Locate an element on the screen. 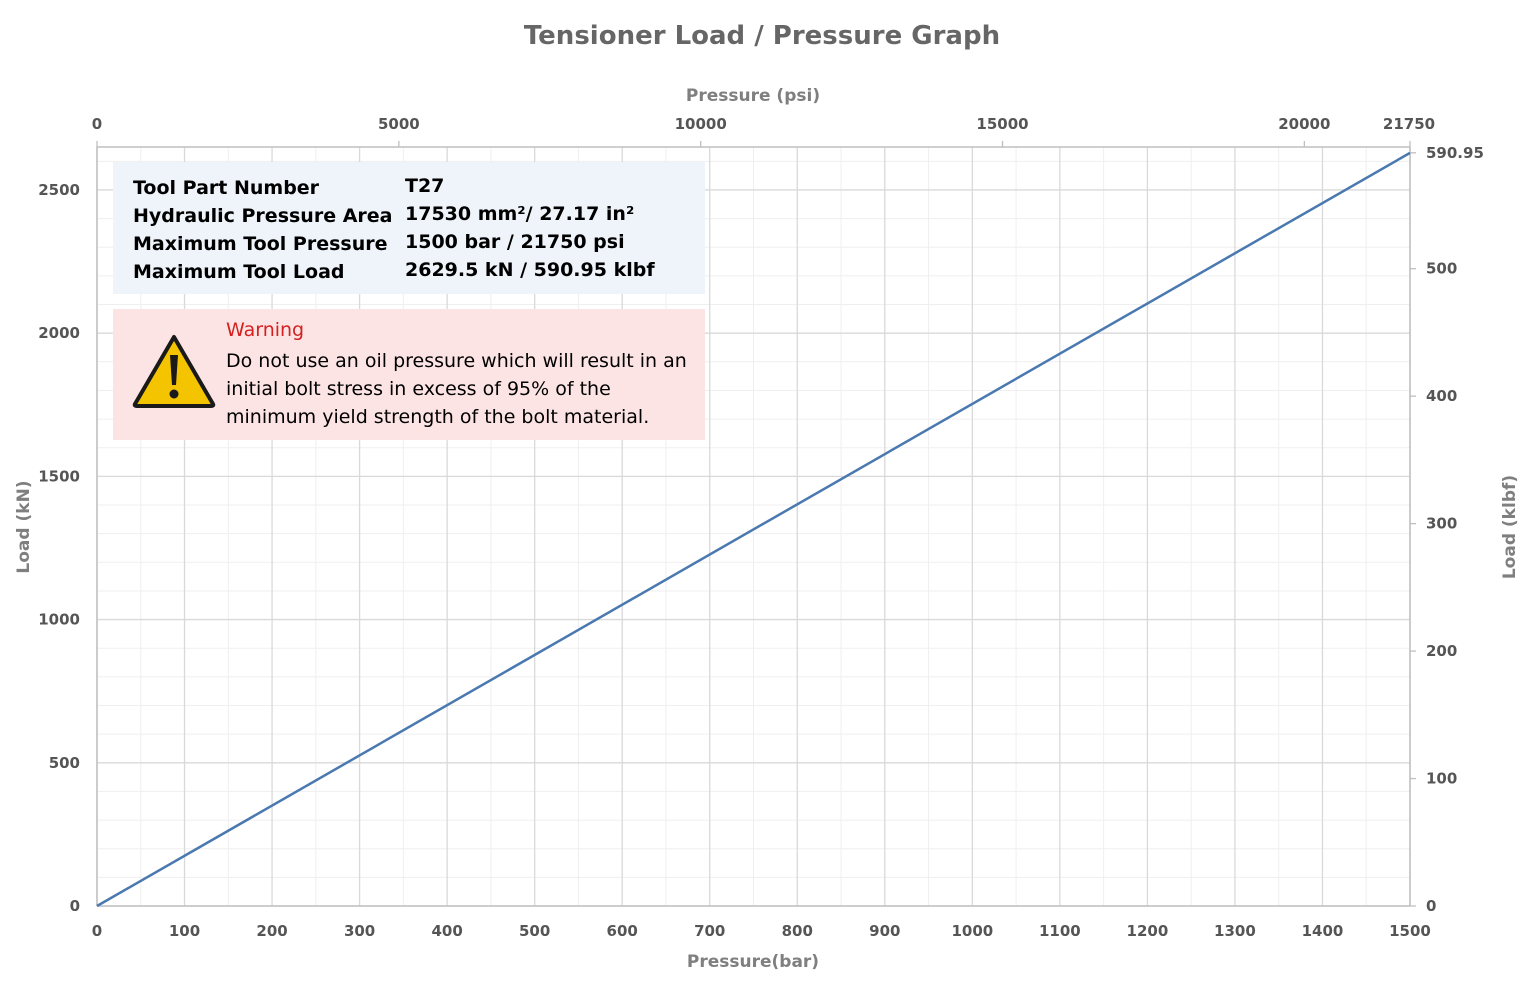  y-axis-ticks: 0 500 1000 1500 2000 2500 is located at coordinates (59, 548).